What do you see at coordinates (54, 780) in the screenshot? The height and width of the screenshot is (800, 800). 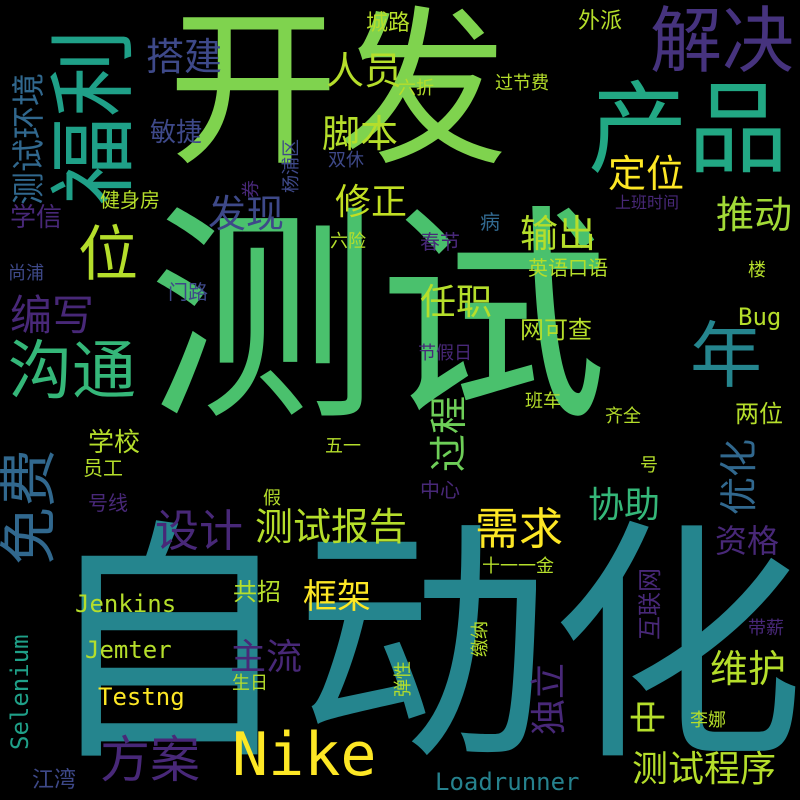 I see `word-jiangwan: 江湾` at bounding box center [54, 780].